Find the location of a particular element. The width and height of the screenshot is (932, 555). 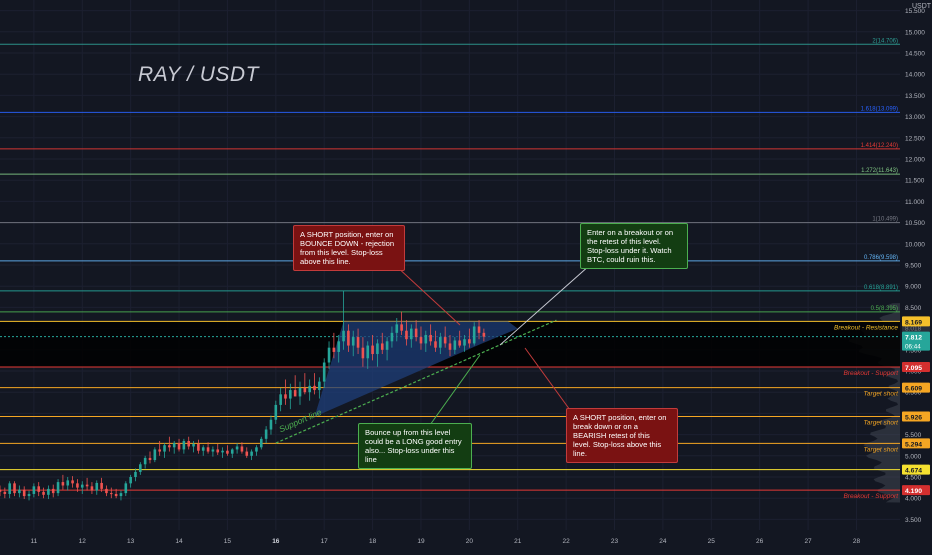

price-axis-bg is located at coordinates (916, 275).